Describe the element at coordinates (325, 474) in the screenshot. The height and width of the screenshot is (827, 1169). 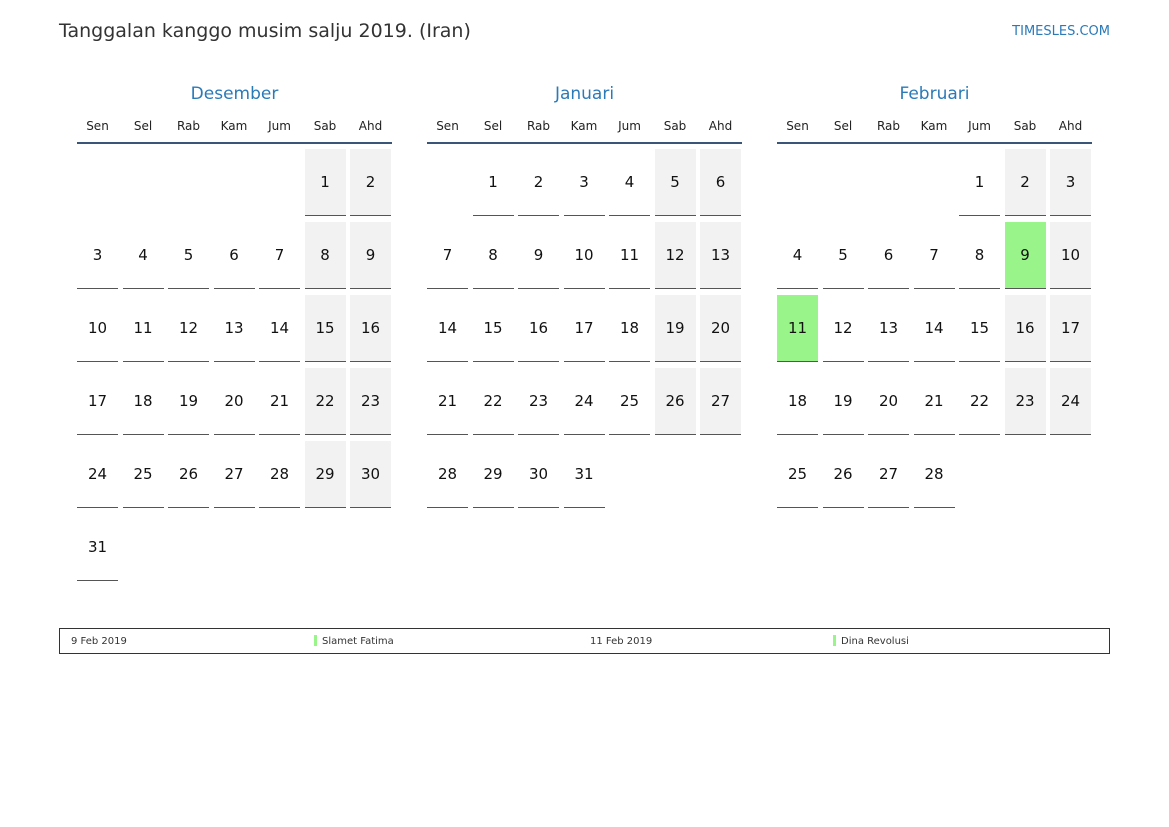
I see `day-cell: 29` at that location.